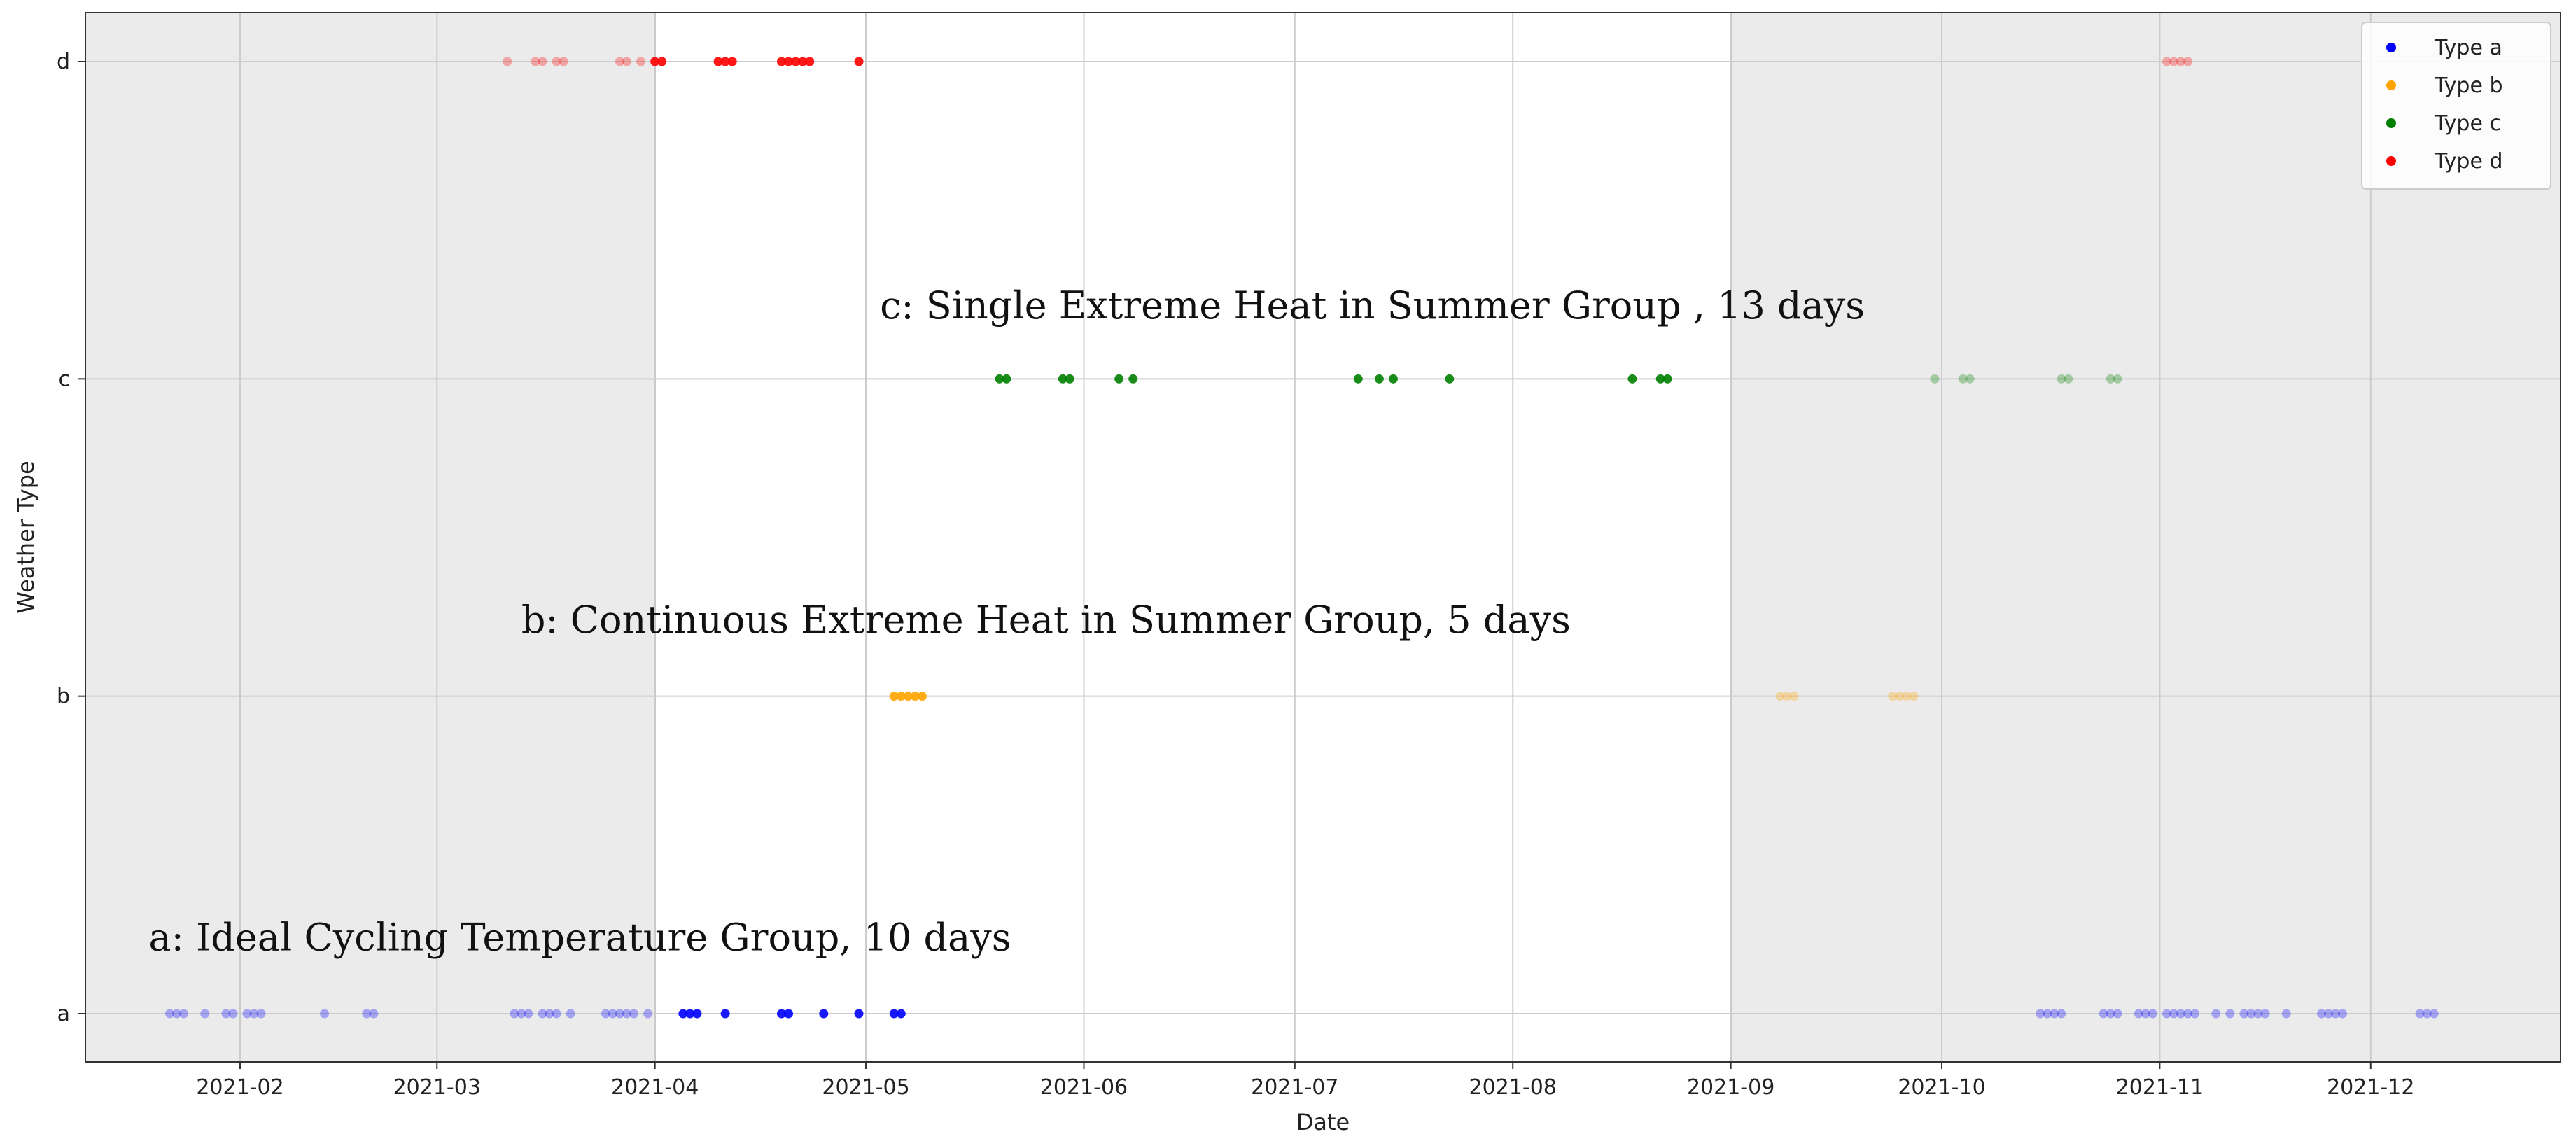 Image resolution: width=2576 pixels, height=1148 pixels. I want to click on x-tick-label: 2021-06, so click(1084, 1087).